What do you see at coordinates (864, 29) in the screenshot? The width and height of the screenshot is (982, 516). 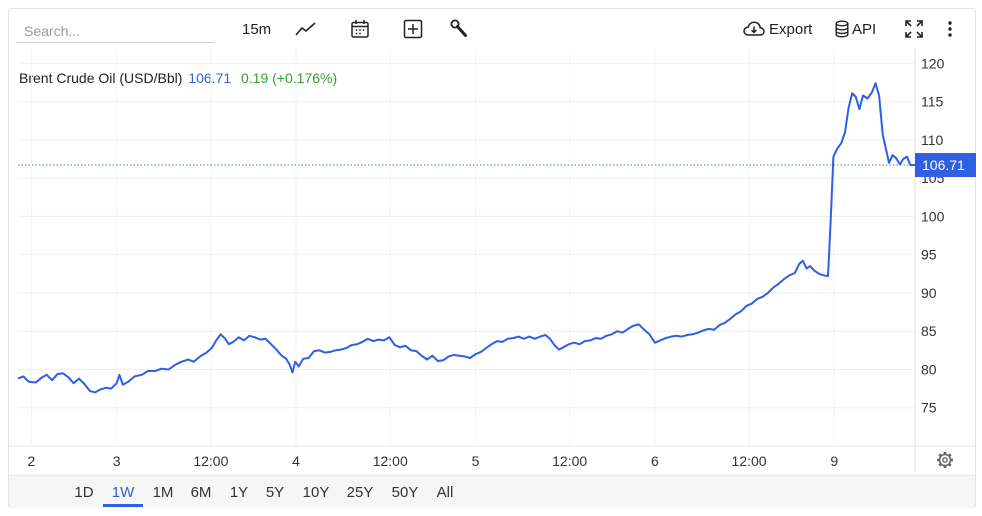 I see `api-label: API` at bounding box center [864, 29].